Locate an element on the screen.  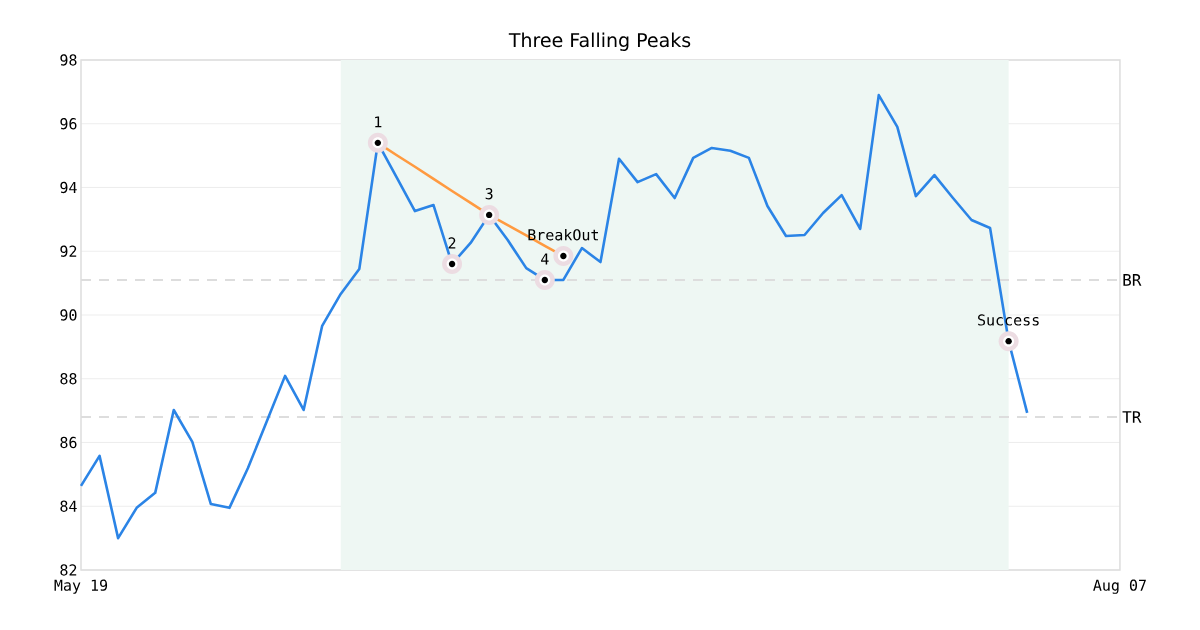
y-tick-label: 98 is located at coordinates (68, 60).